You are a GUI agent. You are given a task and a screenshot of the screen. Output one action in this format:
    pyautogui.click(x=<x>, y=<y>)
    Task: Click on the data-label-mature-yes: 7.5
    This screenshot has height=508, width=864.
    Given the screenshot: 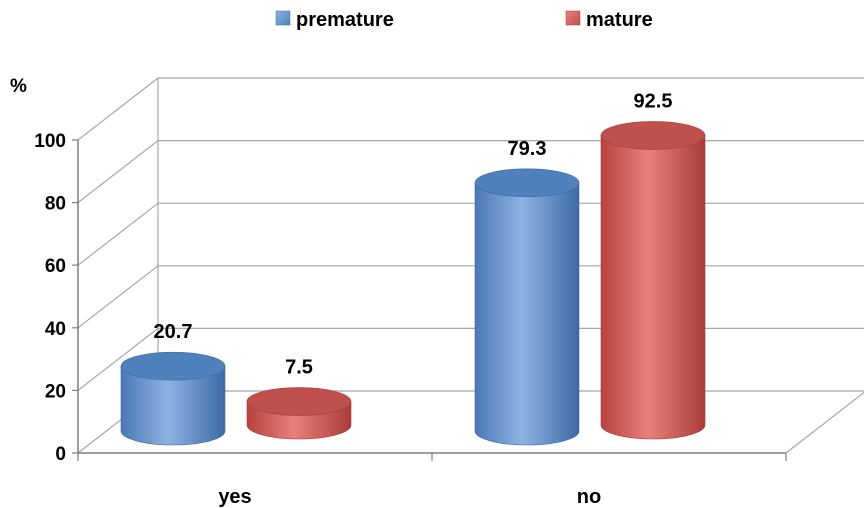 What is the action you would take?
    pyautogui.click(x=299, y=368)
    